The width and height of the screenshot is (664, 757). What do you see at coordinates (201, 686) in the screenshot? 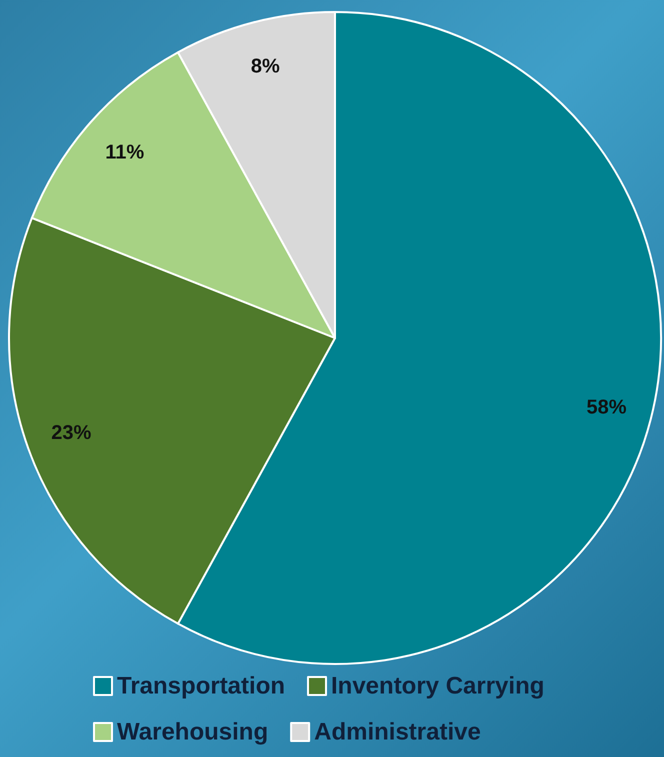
I see `legend-label: Transportation` at bounding box center [201, 686].